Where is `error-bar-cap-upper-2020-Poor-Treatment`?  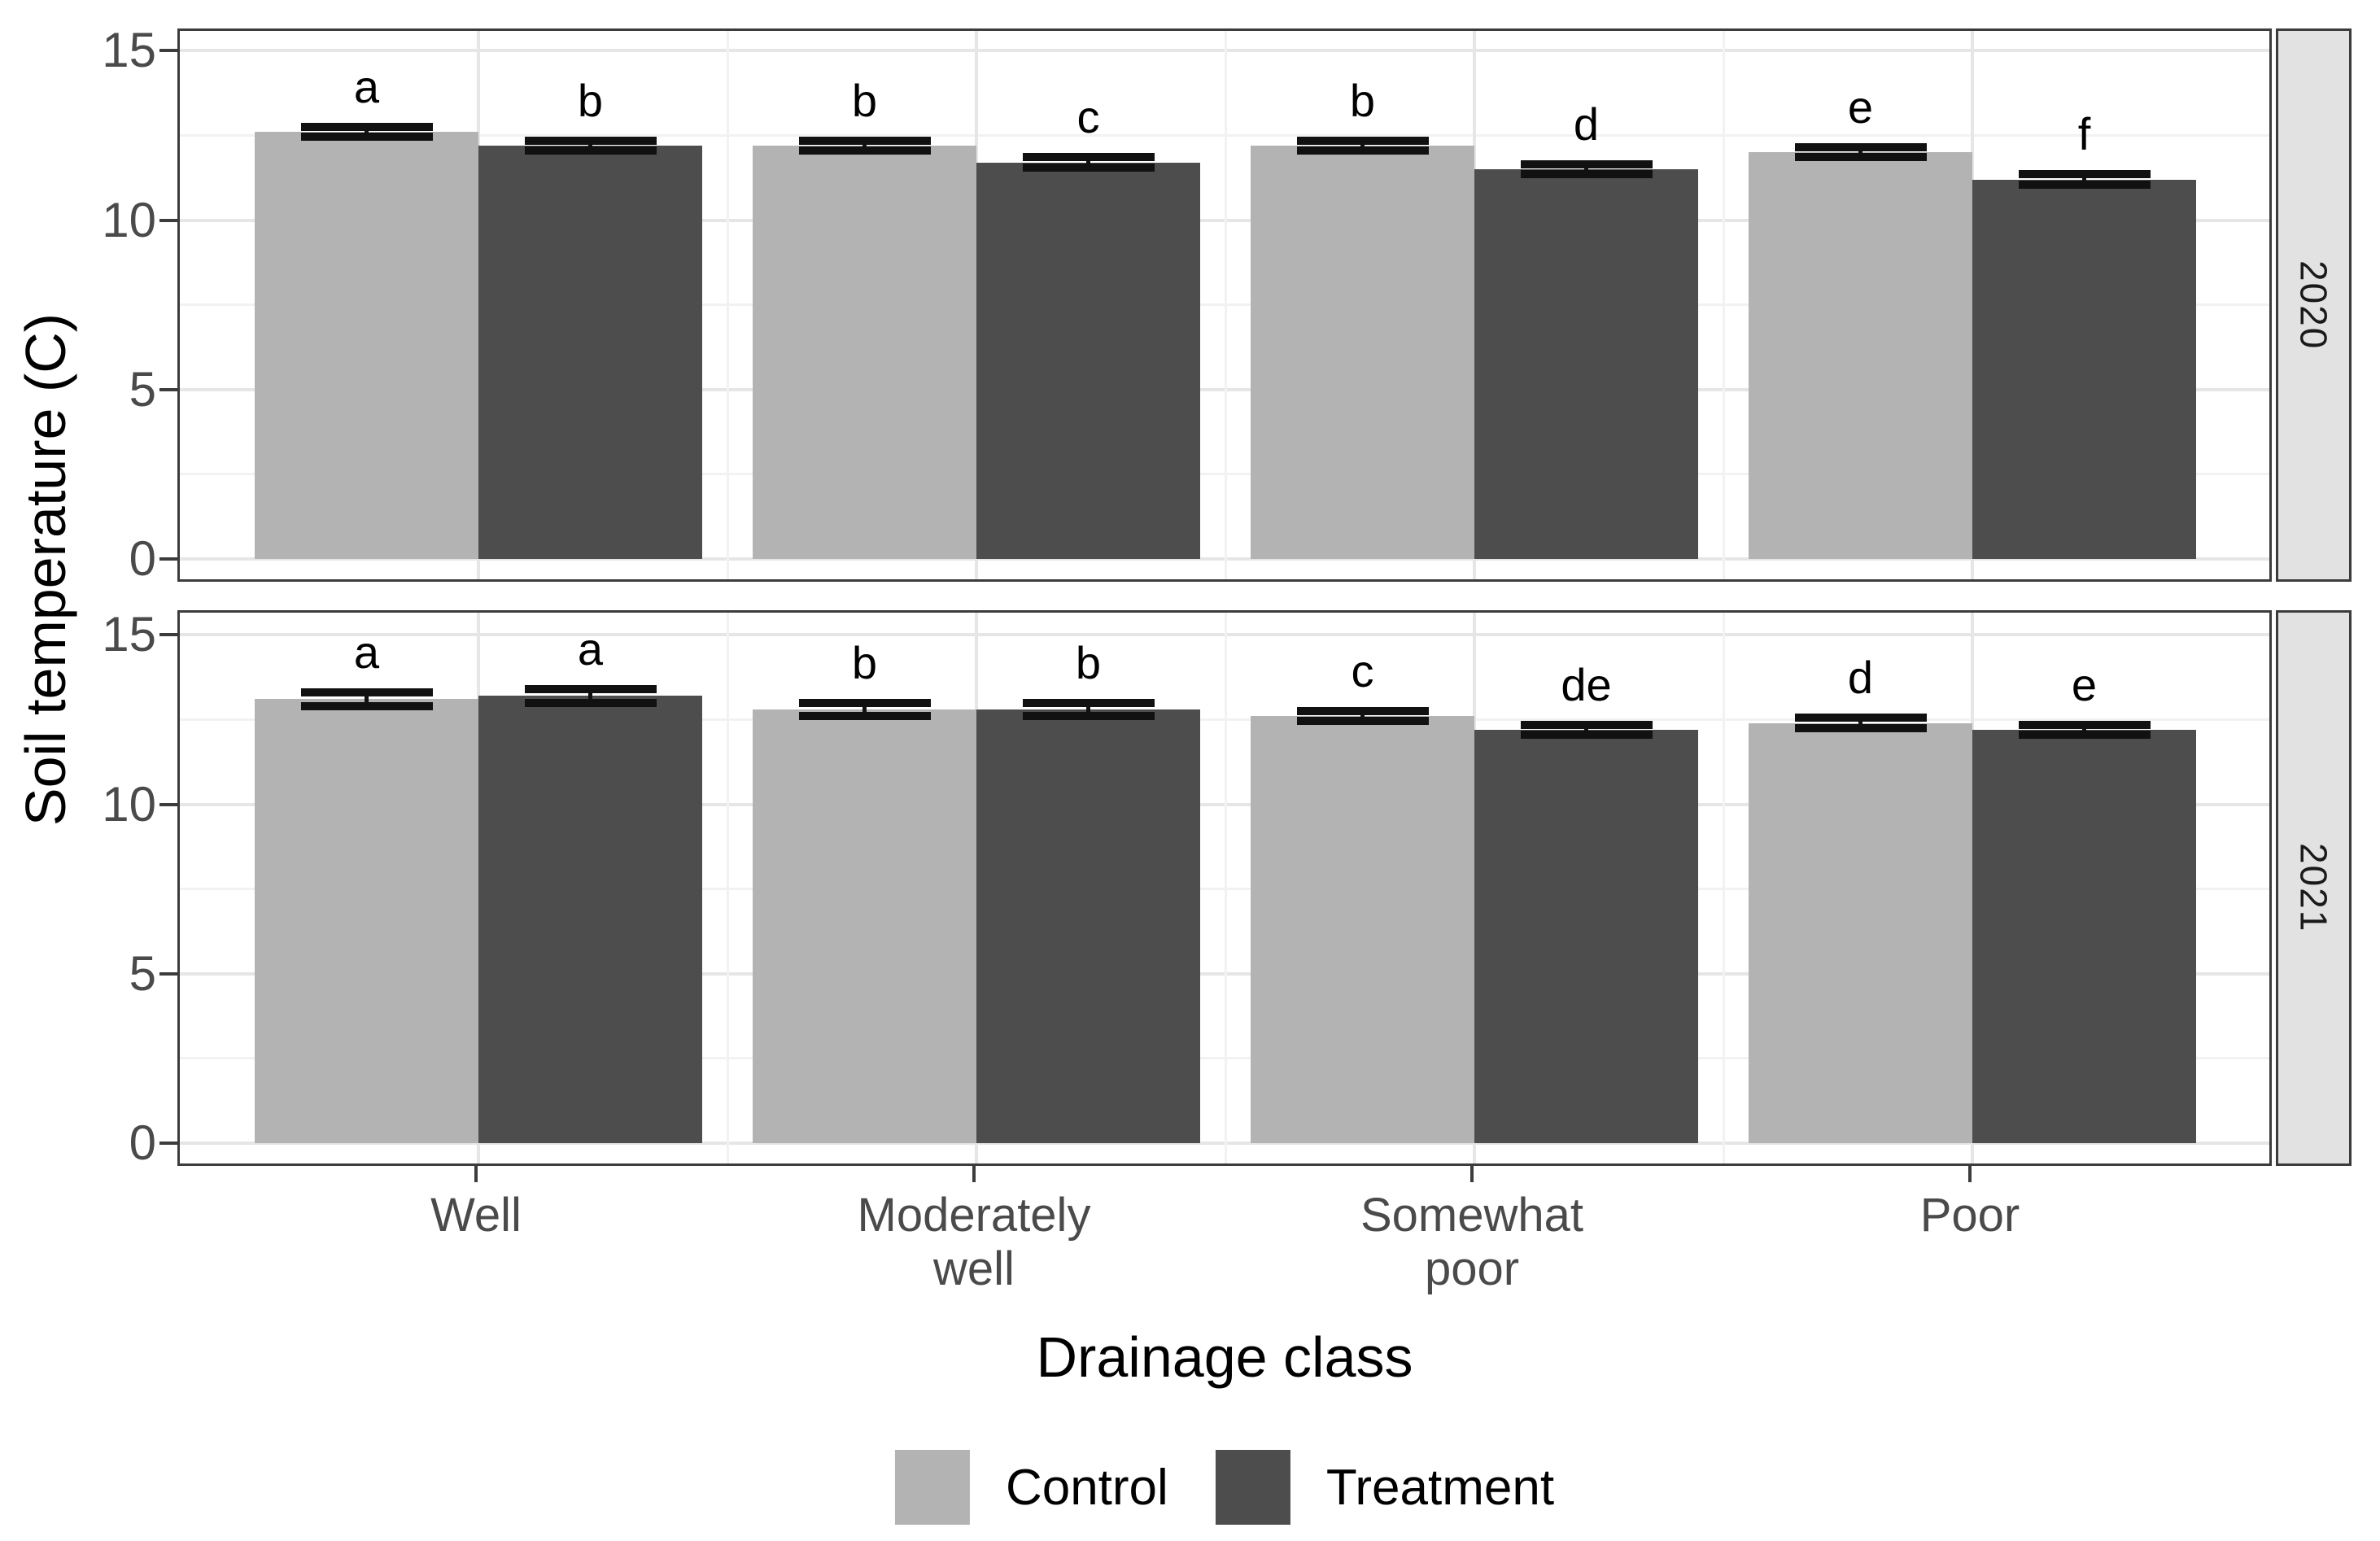
error-bar-cap-upper-2020-Poor-Treatment is located at coordinates (2084, 174).